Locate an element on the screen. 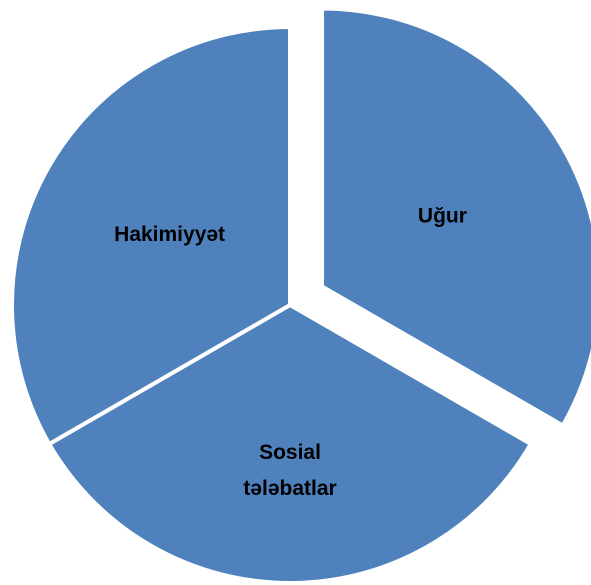 Image resolution: width=591 pixels, height=585 pixels. slice-label: Uğur is located at coordinates (442, 216).